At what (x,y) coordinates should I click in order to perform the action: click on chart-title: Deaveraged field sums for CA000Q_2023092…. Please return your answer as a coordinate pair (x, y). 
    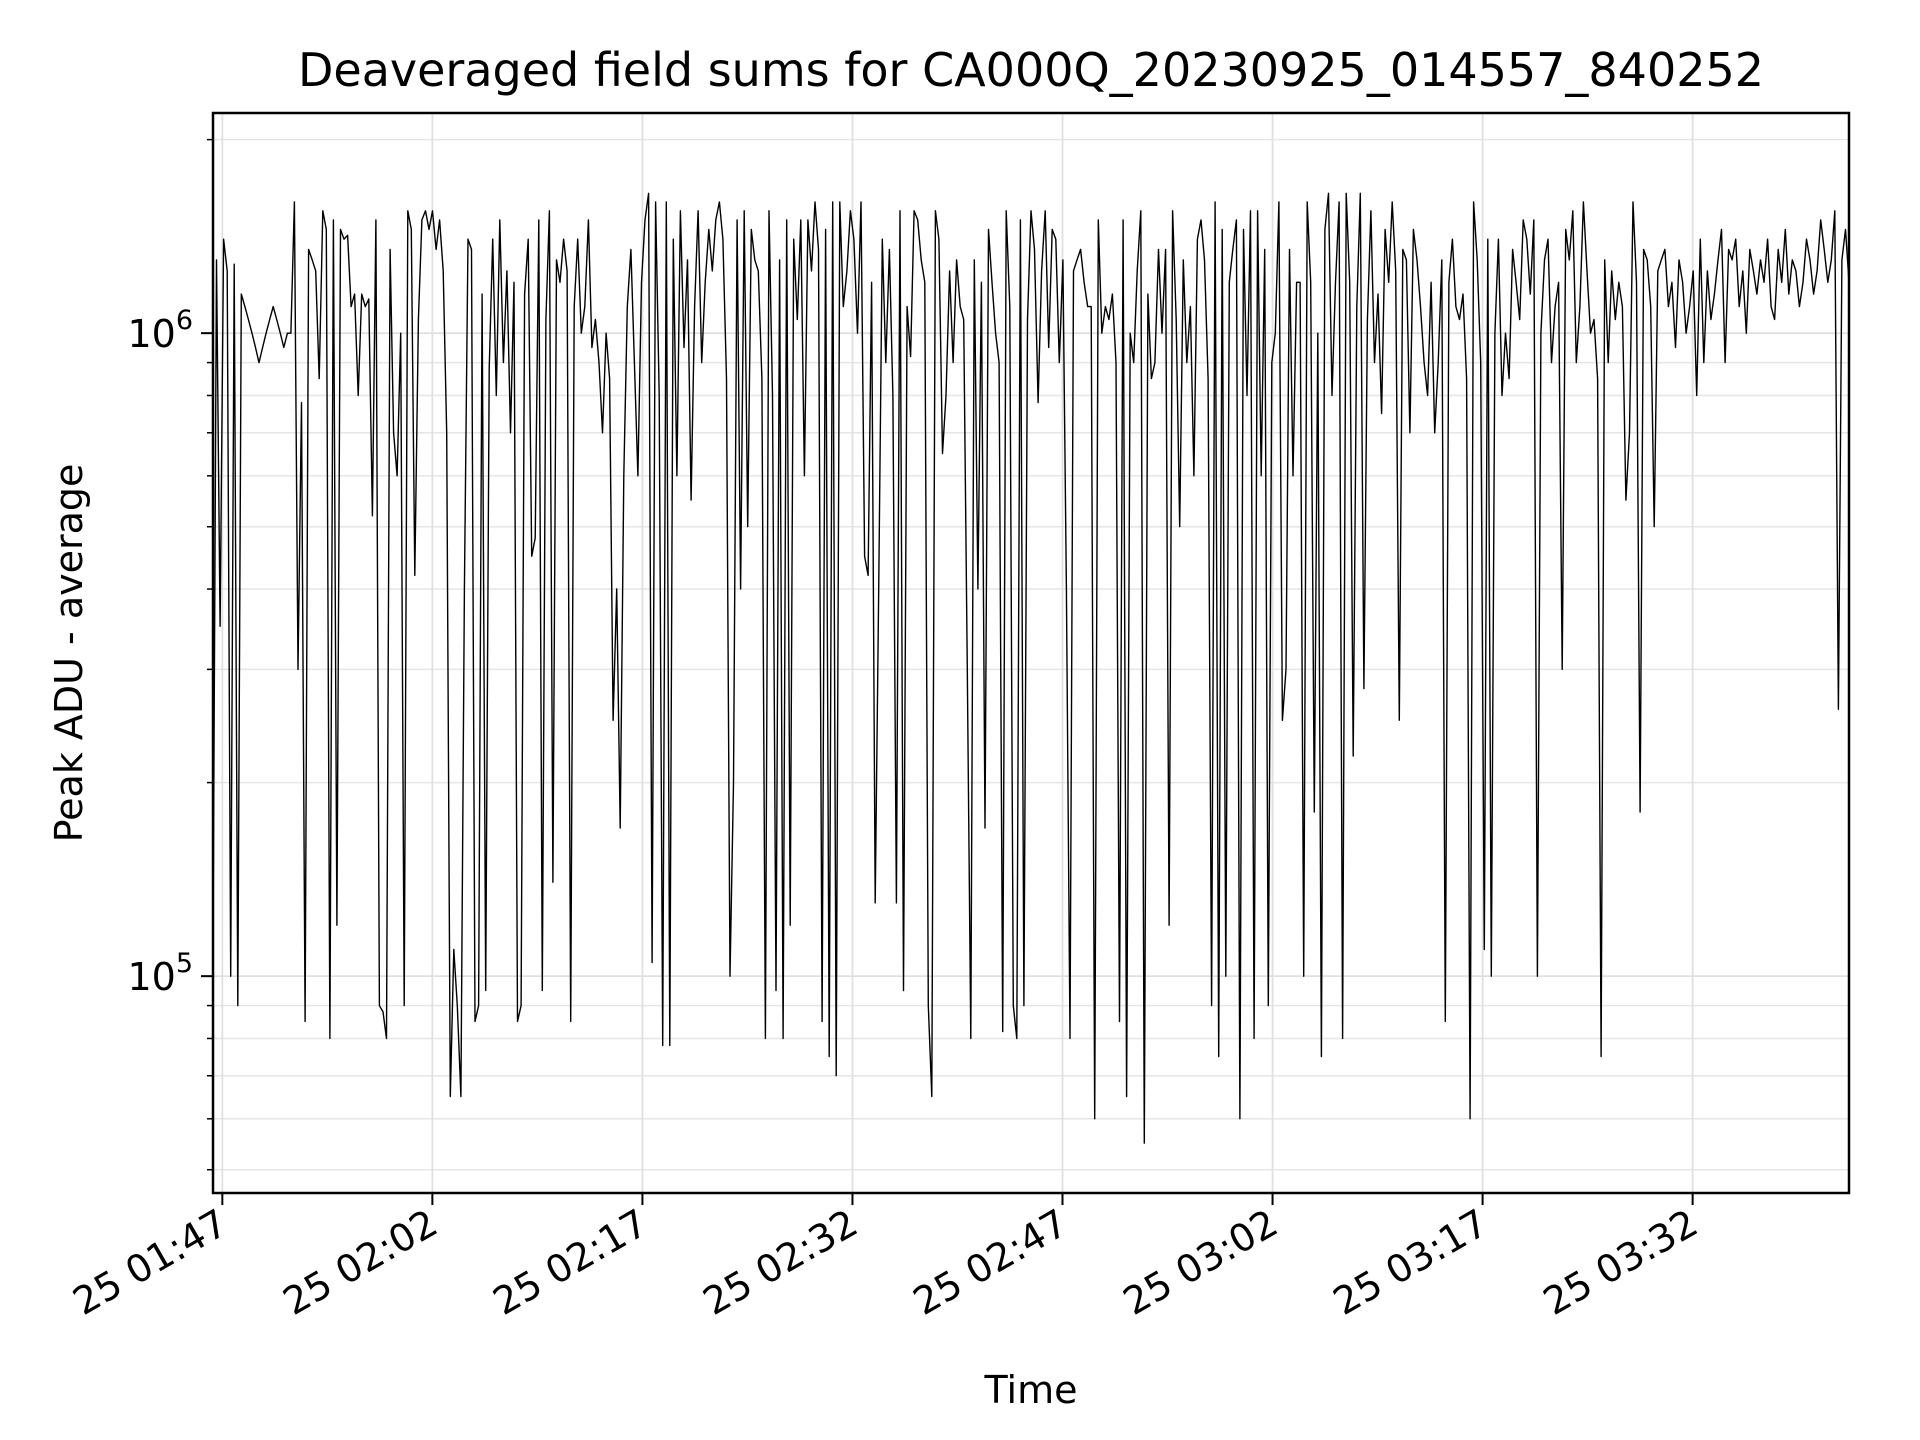
    Looking at the image, I should click on (1031, 70).